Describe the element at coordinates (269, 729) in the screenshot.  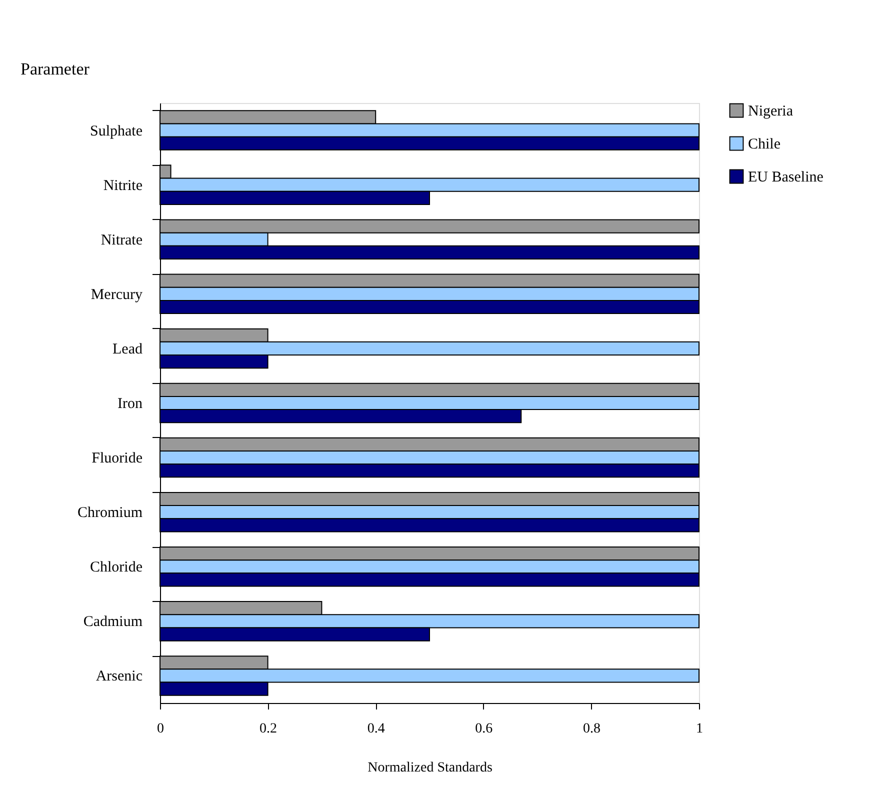
I see `x-tick-label: 0.2` at that location.